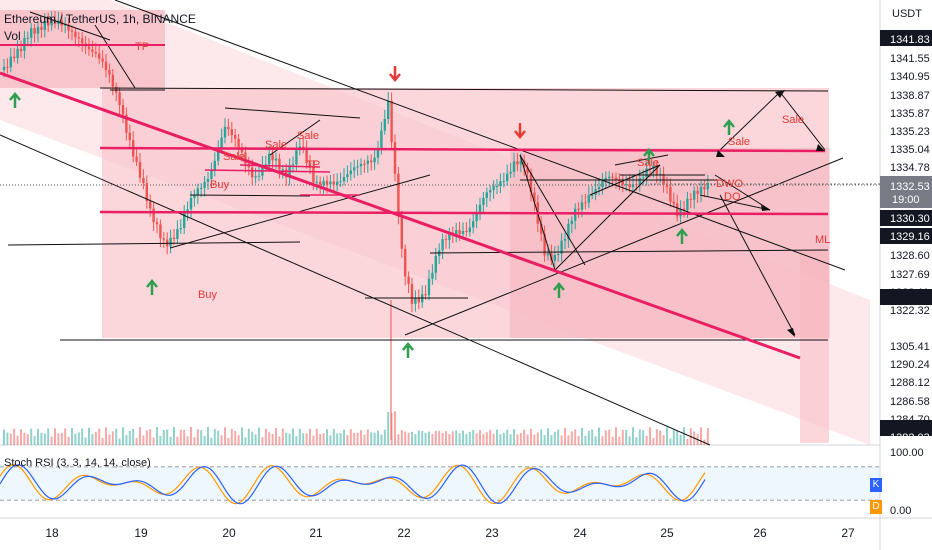  Describe the element at coordinates (907, 14) in the screenshot. I see `currency-unit: USDT` at that location.